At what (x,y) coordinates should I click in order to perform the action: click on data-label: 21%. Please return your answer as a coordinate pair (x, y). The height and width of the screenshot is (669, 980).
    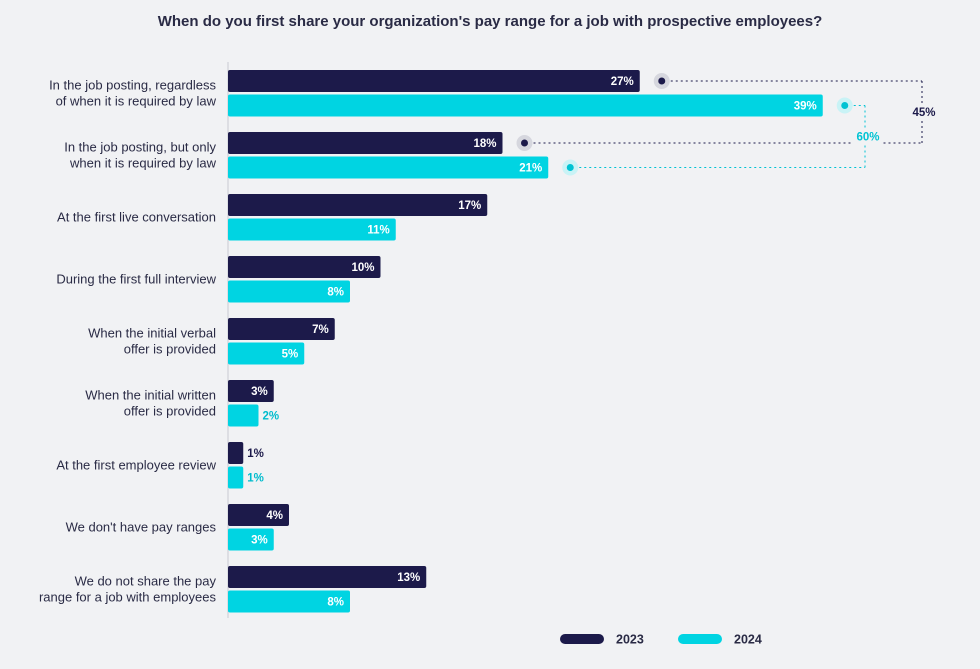
    Looking at the image, I should click on (530, 169).